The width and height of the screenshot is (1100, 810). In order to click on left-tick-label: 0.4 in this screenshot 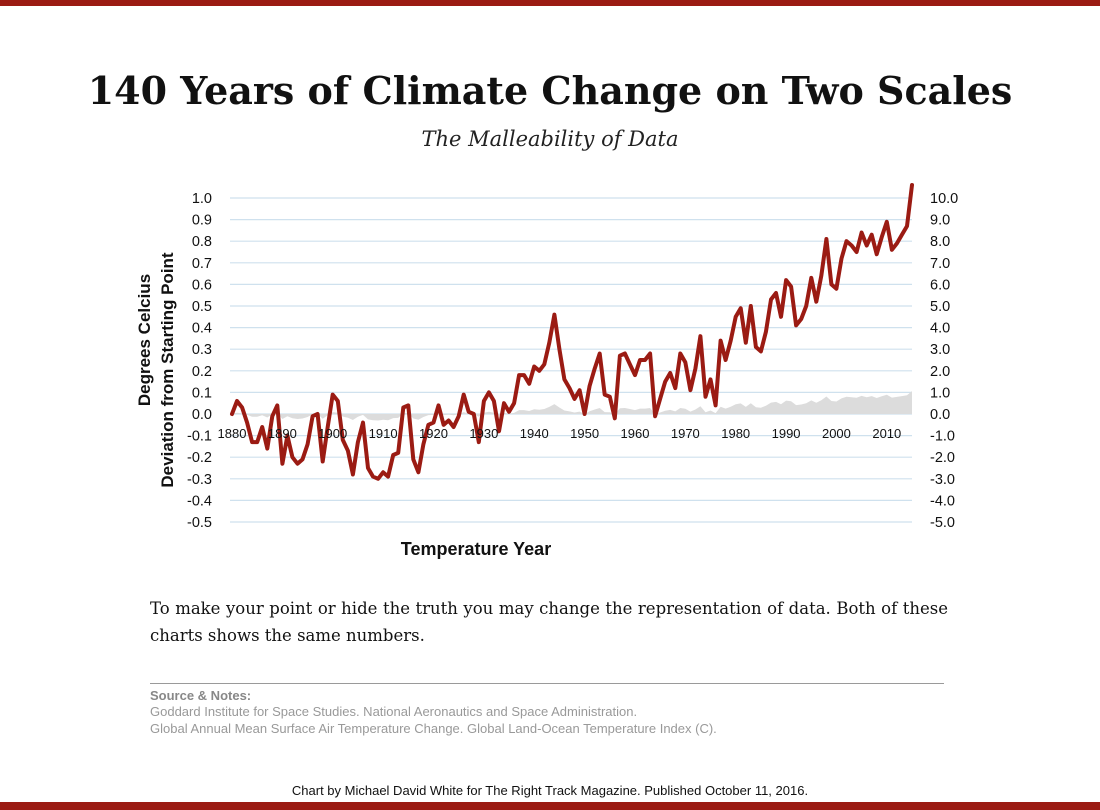, I will do `click(202, 329)`.